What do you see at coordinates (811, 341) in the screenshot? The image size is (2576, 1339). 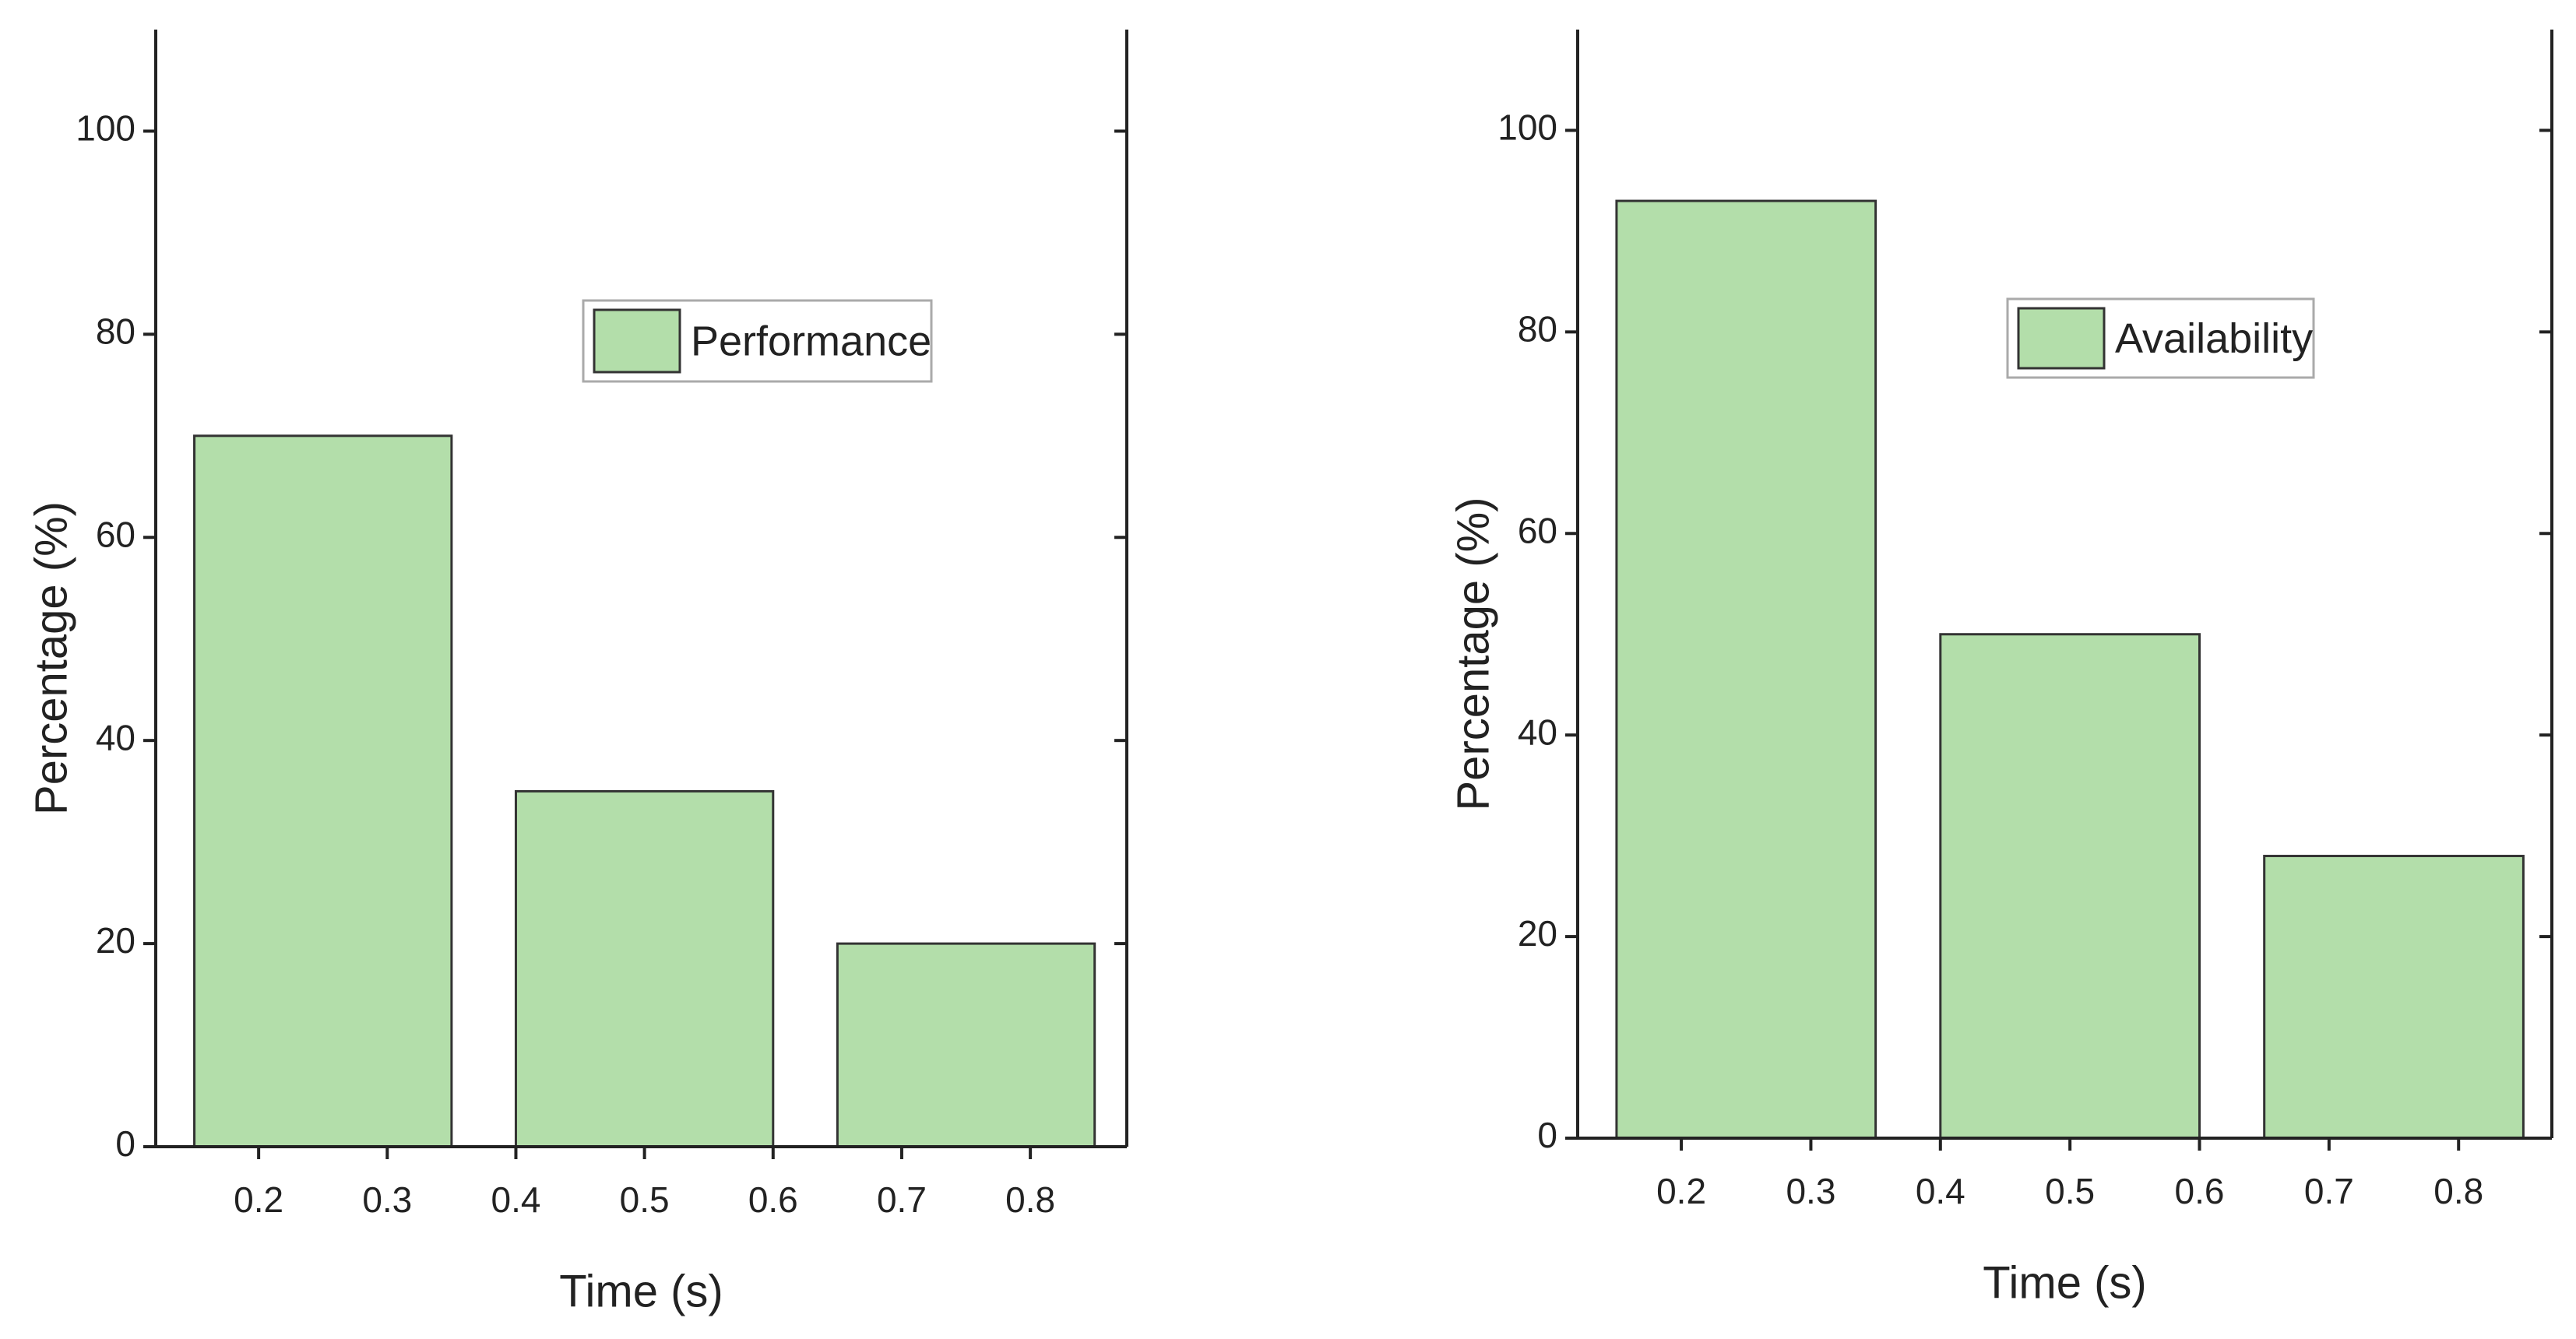 I see `legend-label: Performance` at bounding box center [811, 341].